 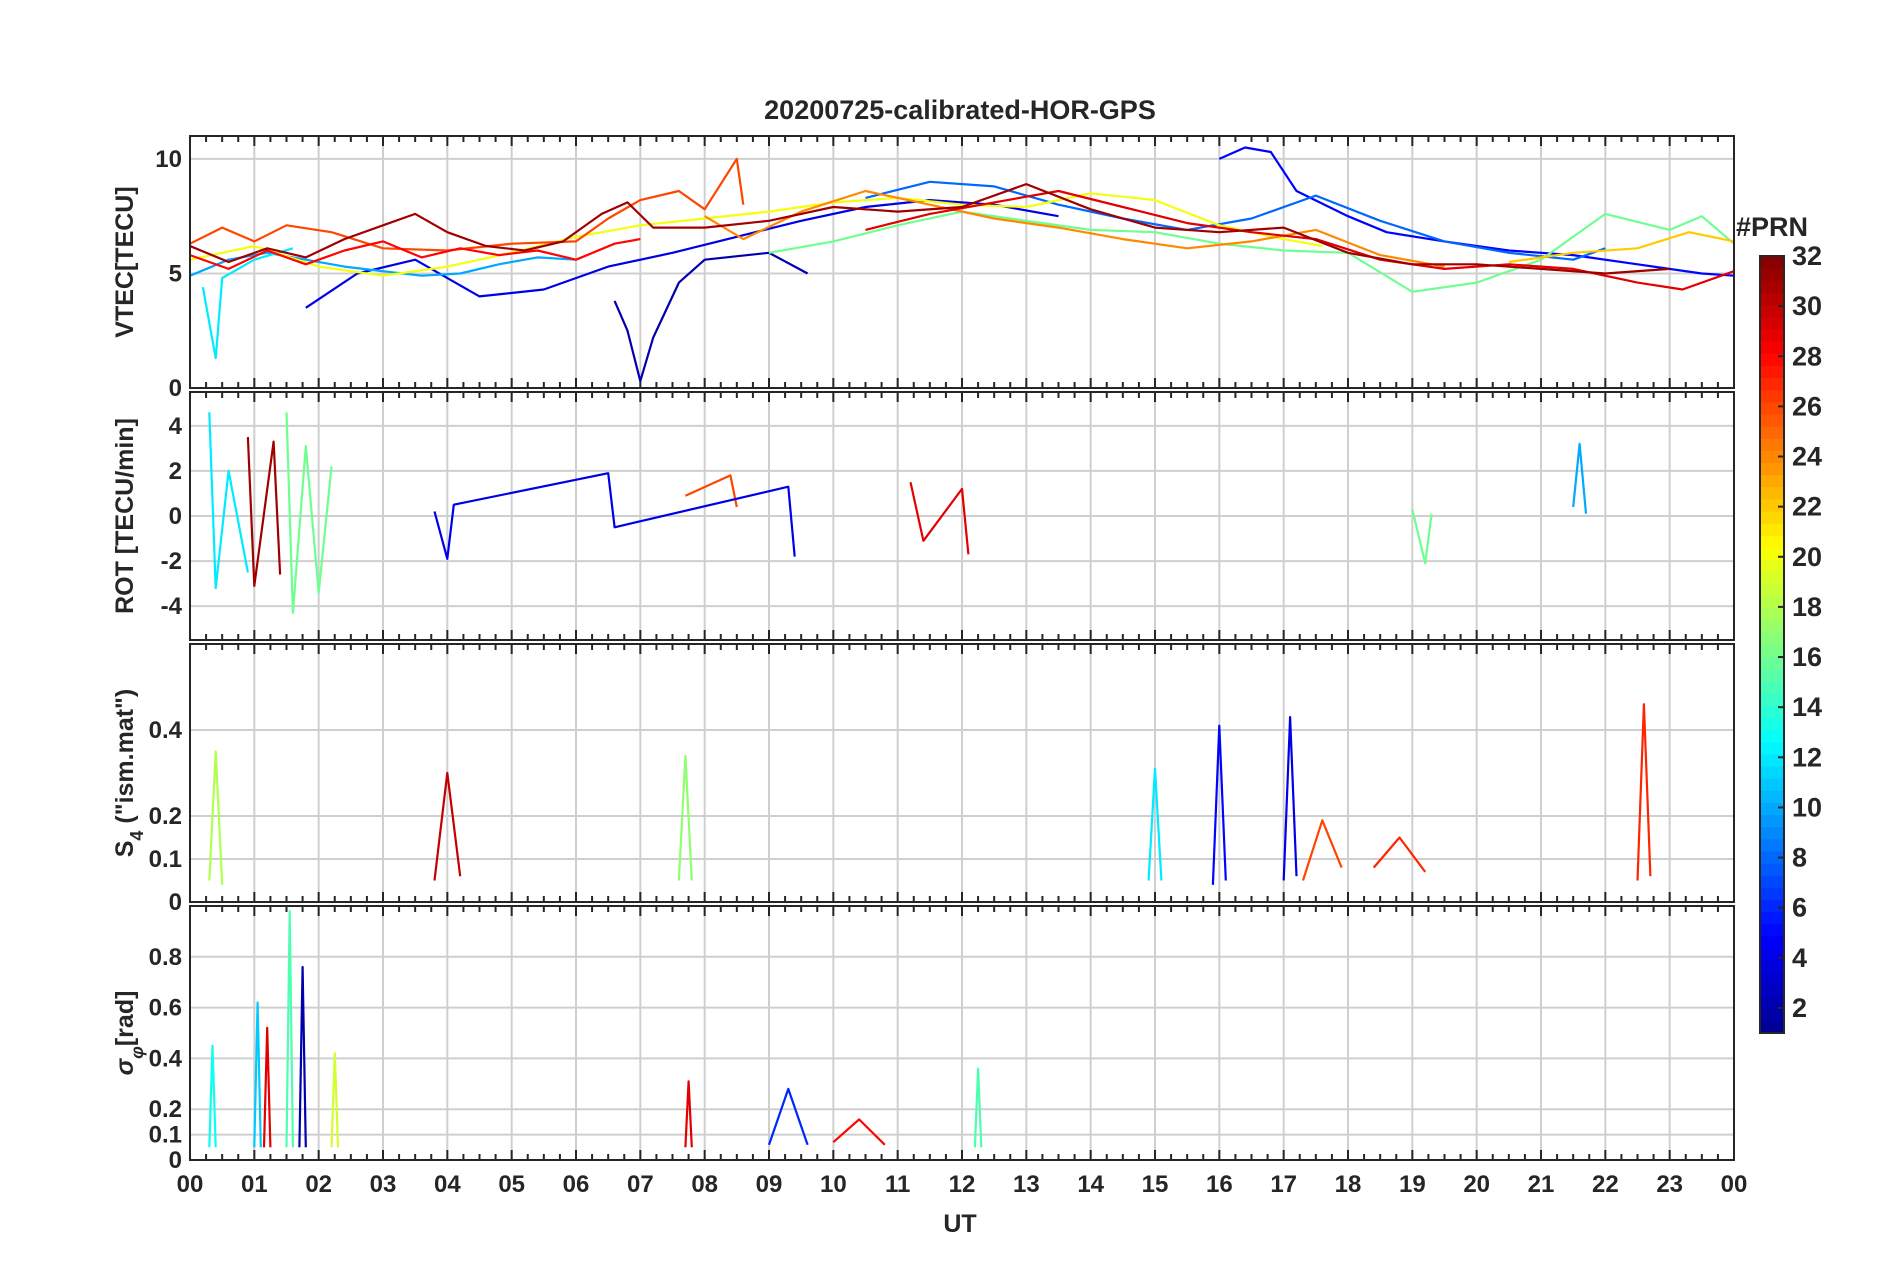 What do you see at coordinates (1807, 256) in the screenshot?
I see `colorbar-tick-label: 32` at bounding box center [1807, 256].